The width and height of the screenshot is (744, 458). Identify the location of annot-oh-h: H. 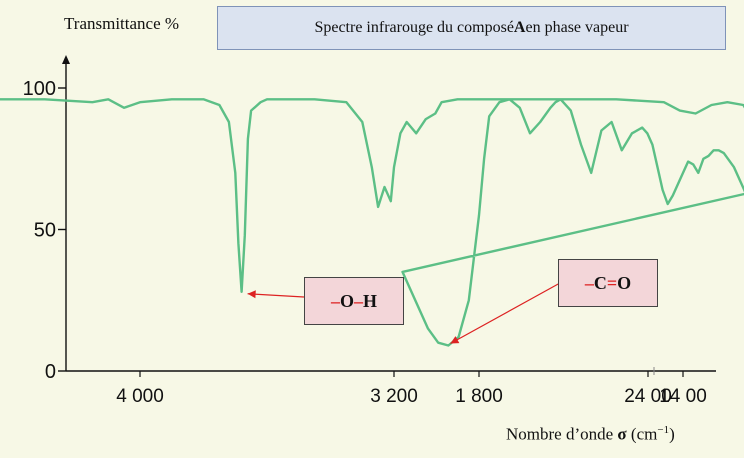
(370, 300).